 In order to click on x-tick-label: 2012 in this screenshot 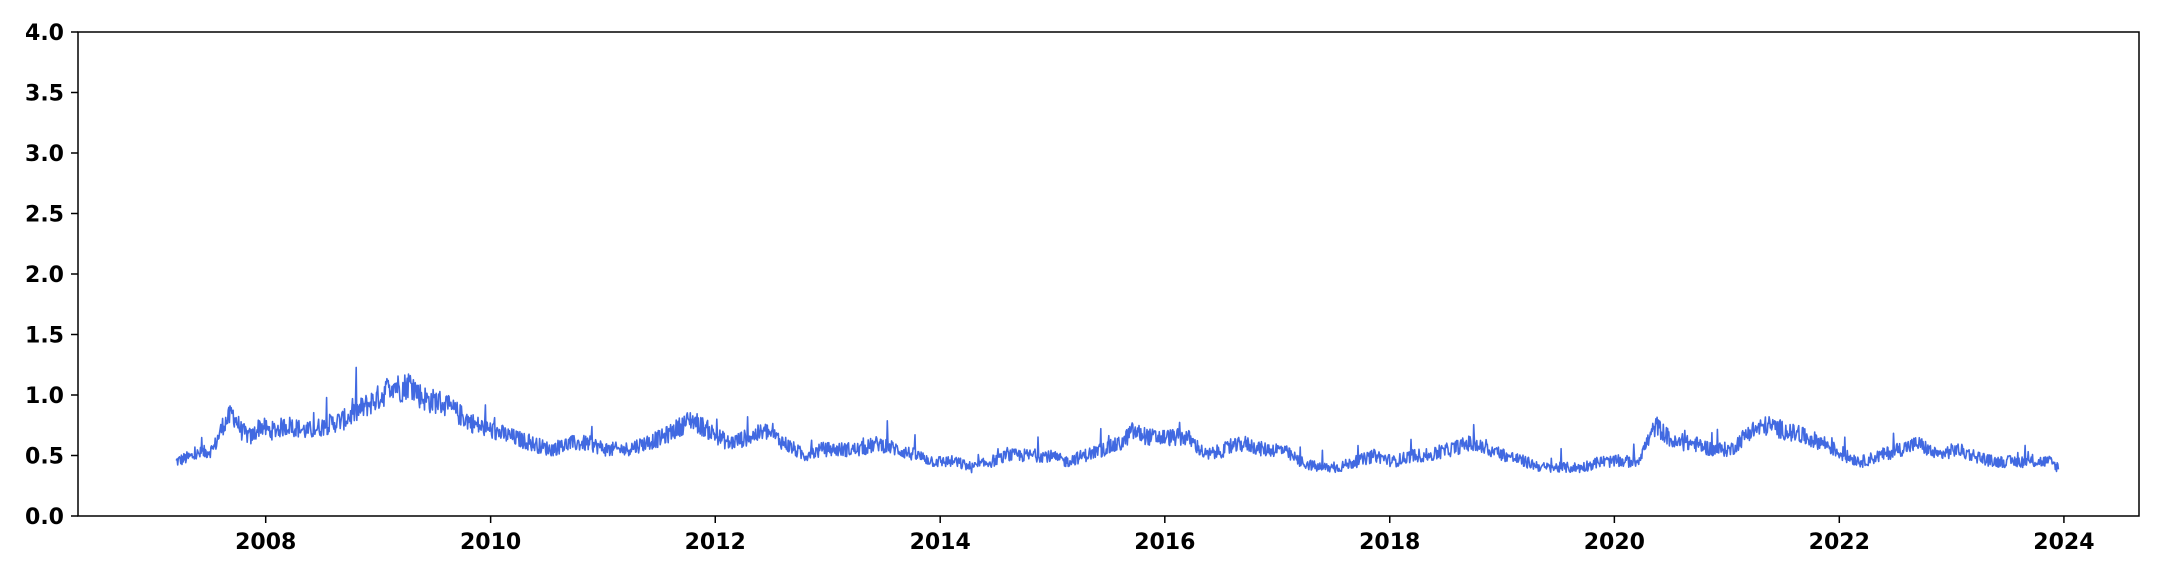, I will do `click(715, 542)`.